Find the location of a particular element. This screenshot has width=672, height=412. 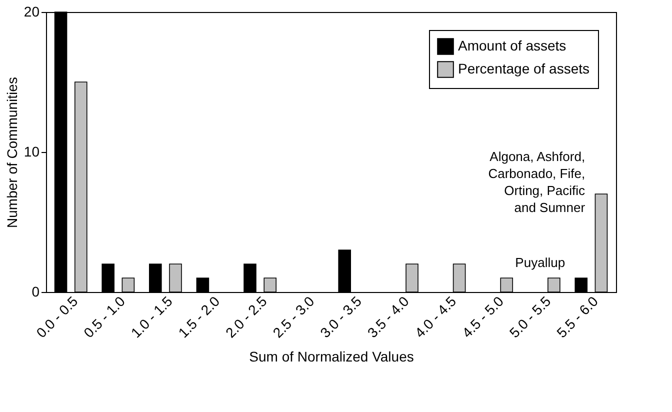

x-tick-label: 2.0 - 2.5 is located at coordinates (246, 316).